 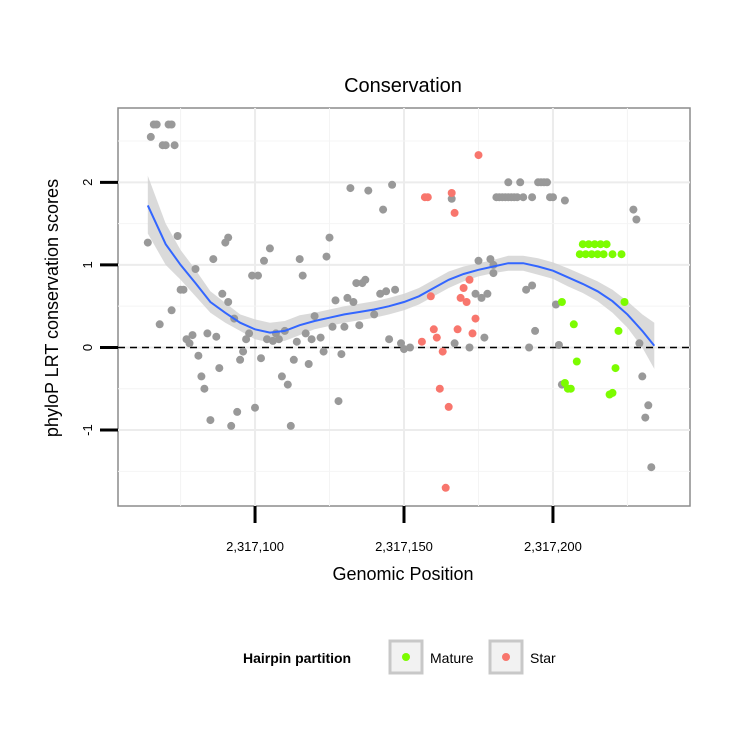 What do you see at coordinates (452, 658) in the screenshot?
I see `legend-label-mature: Mature` at bounding box center [452, 658].